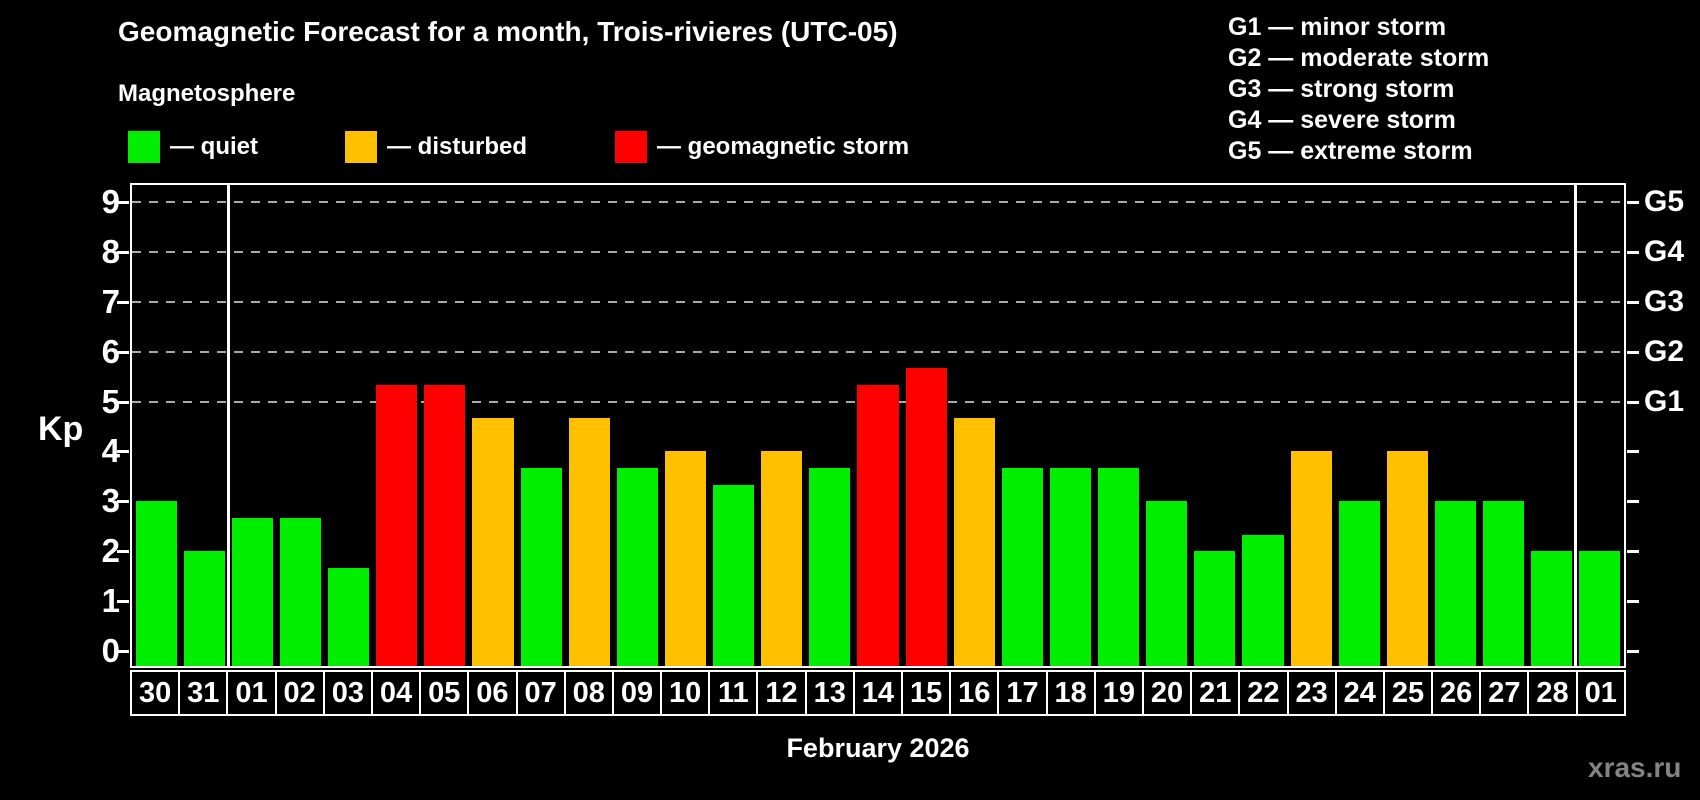  What do you see at coordinates (1341, 89) in the screenshot?
I see `g-legend-line-3: G3 — strong storm` at bounding box center [1341, 89].